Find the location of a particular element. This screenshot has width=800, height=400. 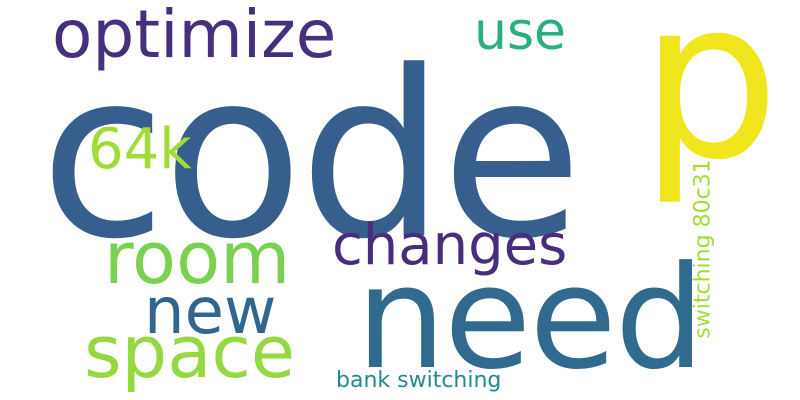

word-p: p is located at coordinates (710, 104).